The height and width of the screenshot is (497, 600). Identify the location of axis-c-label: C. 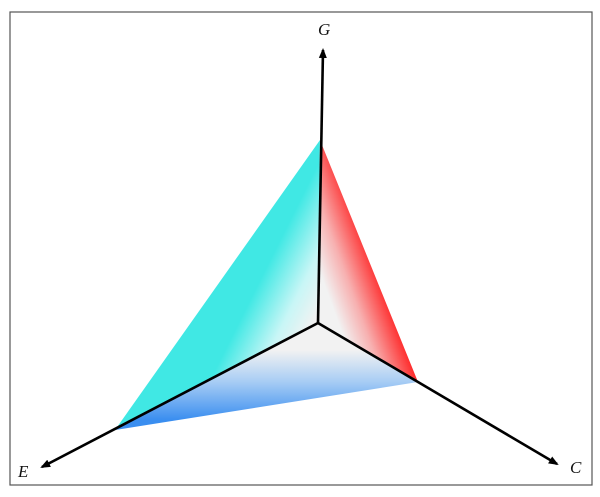
(576, 467).